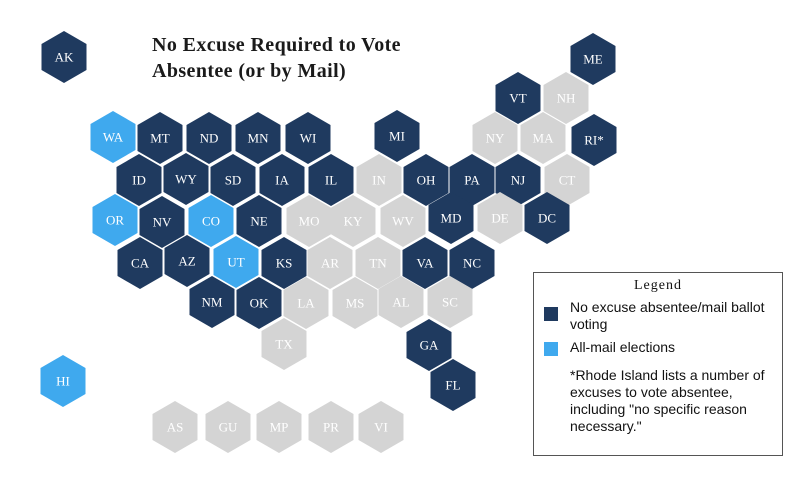  I want to click on state-label-ut: UT, so click(235, 262).